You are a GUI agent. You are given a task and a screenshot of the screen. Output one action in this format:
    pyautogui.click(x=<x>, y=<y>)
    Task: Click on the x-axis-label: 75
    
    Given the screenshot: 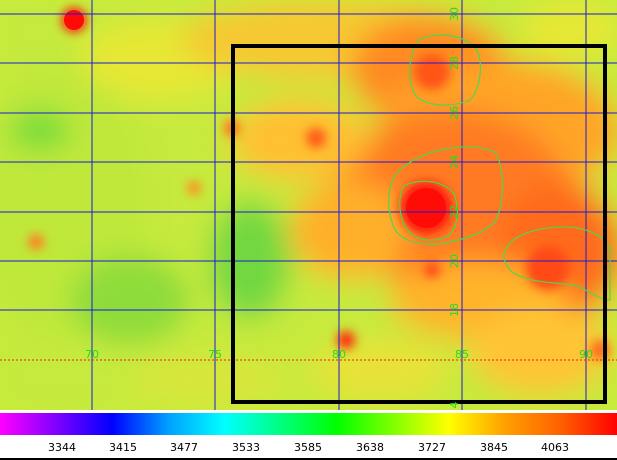 What is the action you would take?
    pyautogui.click(x=215, y=354)
    